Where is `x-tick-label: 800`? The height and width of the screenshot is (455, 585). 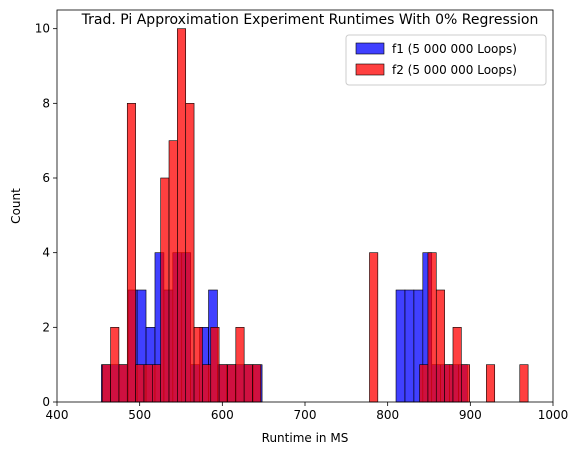 x-tick-label: 800 is located at coordinates (387, 415).